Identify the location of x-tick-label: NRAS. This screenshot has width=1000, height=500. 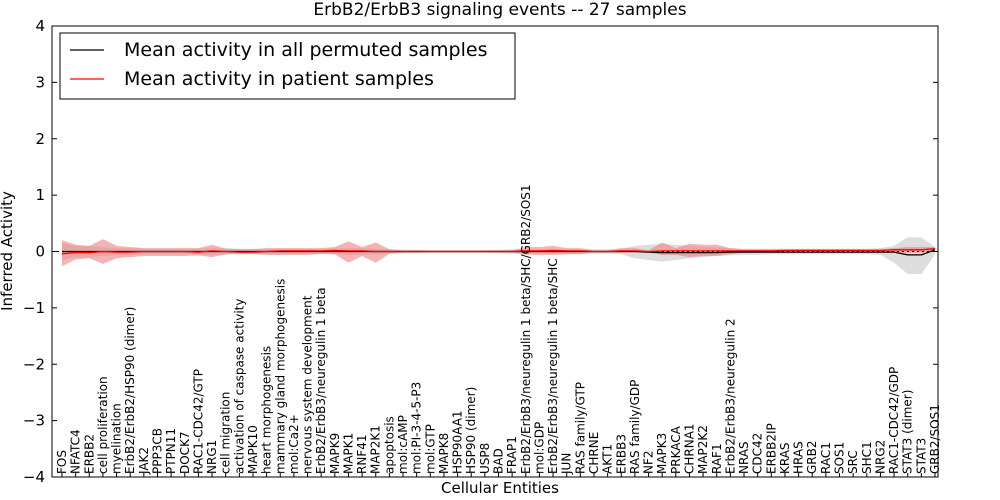
(744, 457).